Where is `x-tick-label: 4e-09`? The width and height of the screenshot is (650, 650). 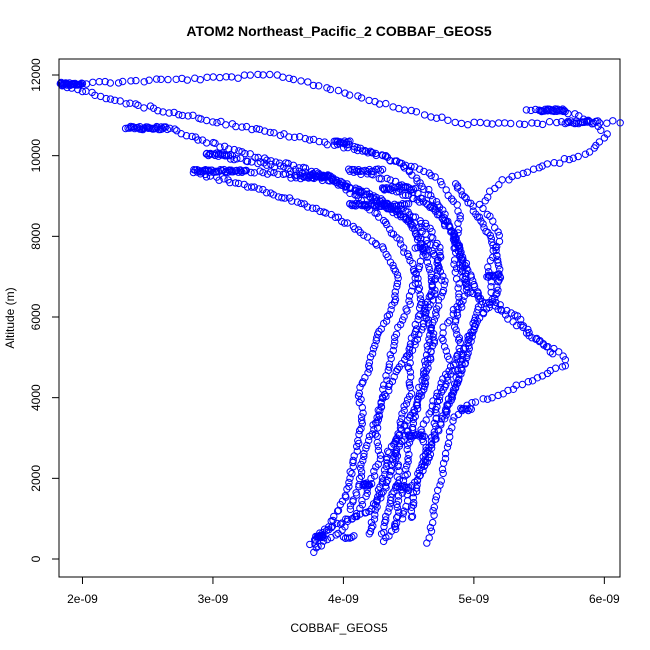 x-tick-label: 4e-09 is located at coordinates (343, 599).